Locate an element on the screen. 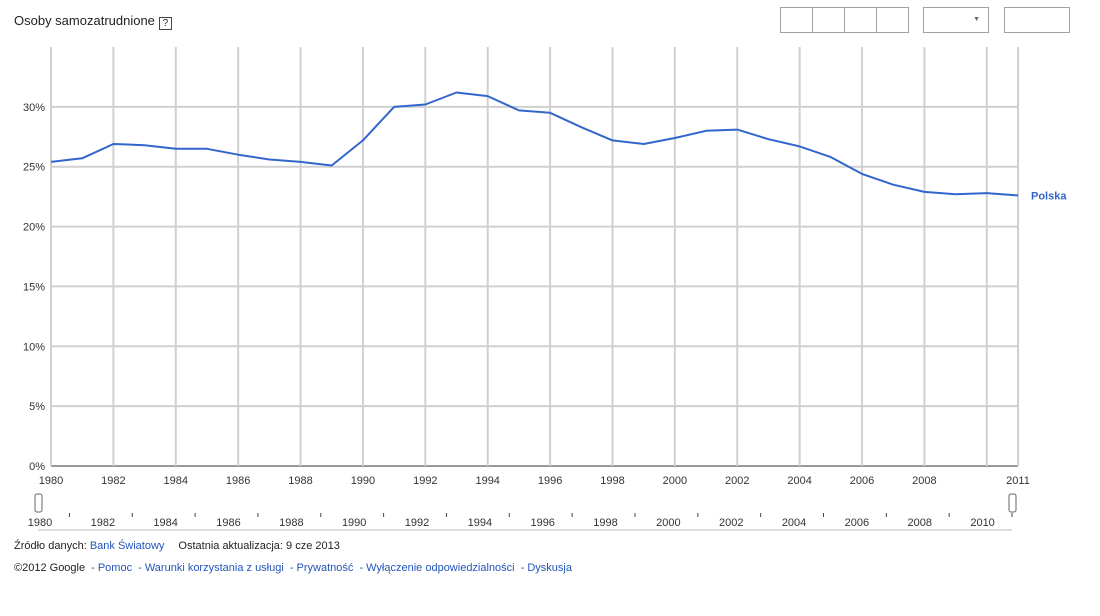 The width and height of the screenshot is (1100, 616). last-updated: Ostatnia aktualizacja: 9 cze 2013 is located at coordinates (259, 546).